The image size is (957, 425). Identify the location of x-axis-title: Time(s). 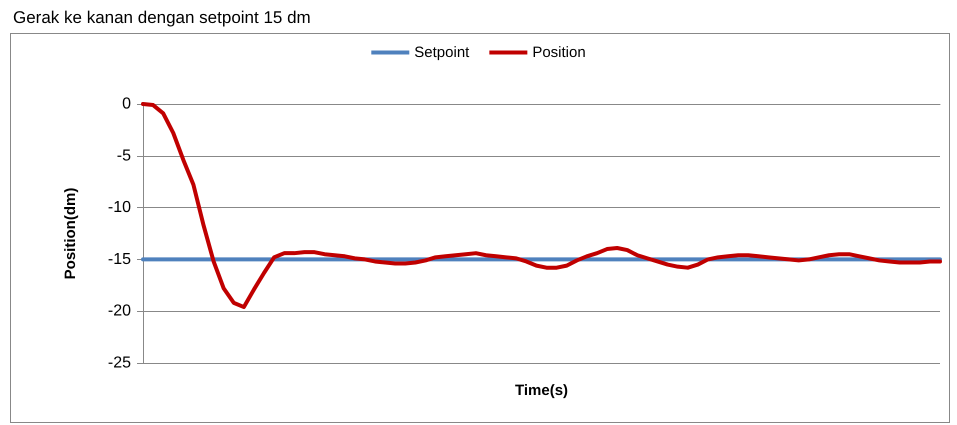
(541, 390).